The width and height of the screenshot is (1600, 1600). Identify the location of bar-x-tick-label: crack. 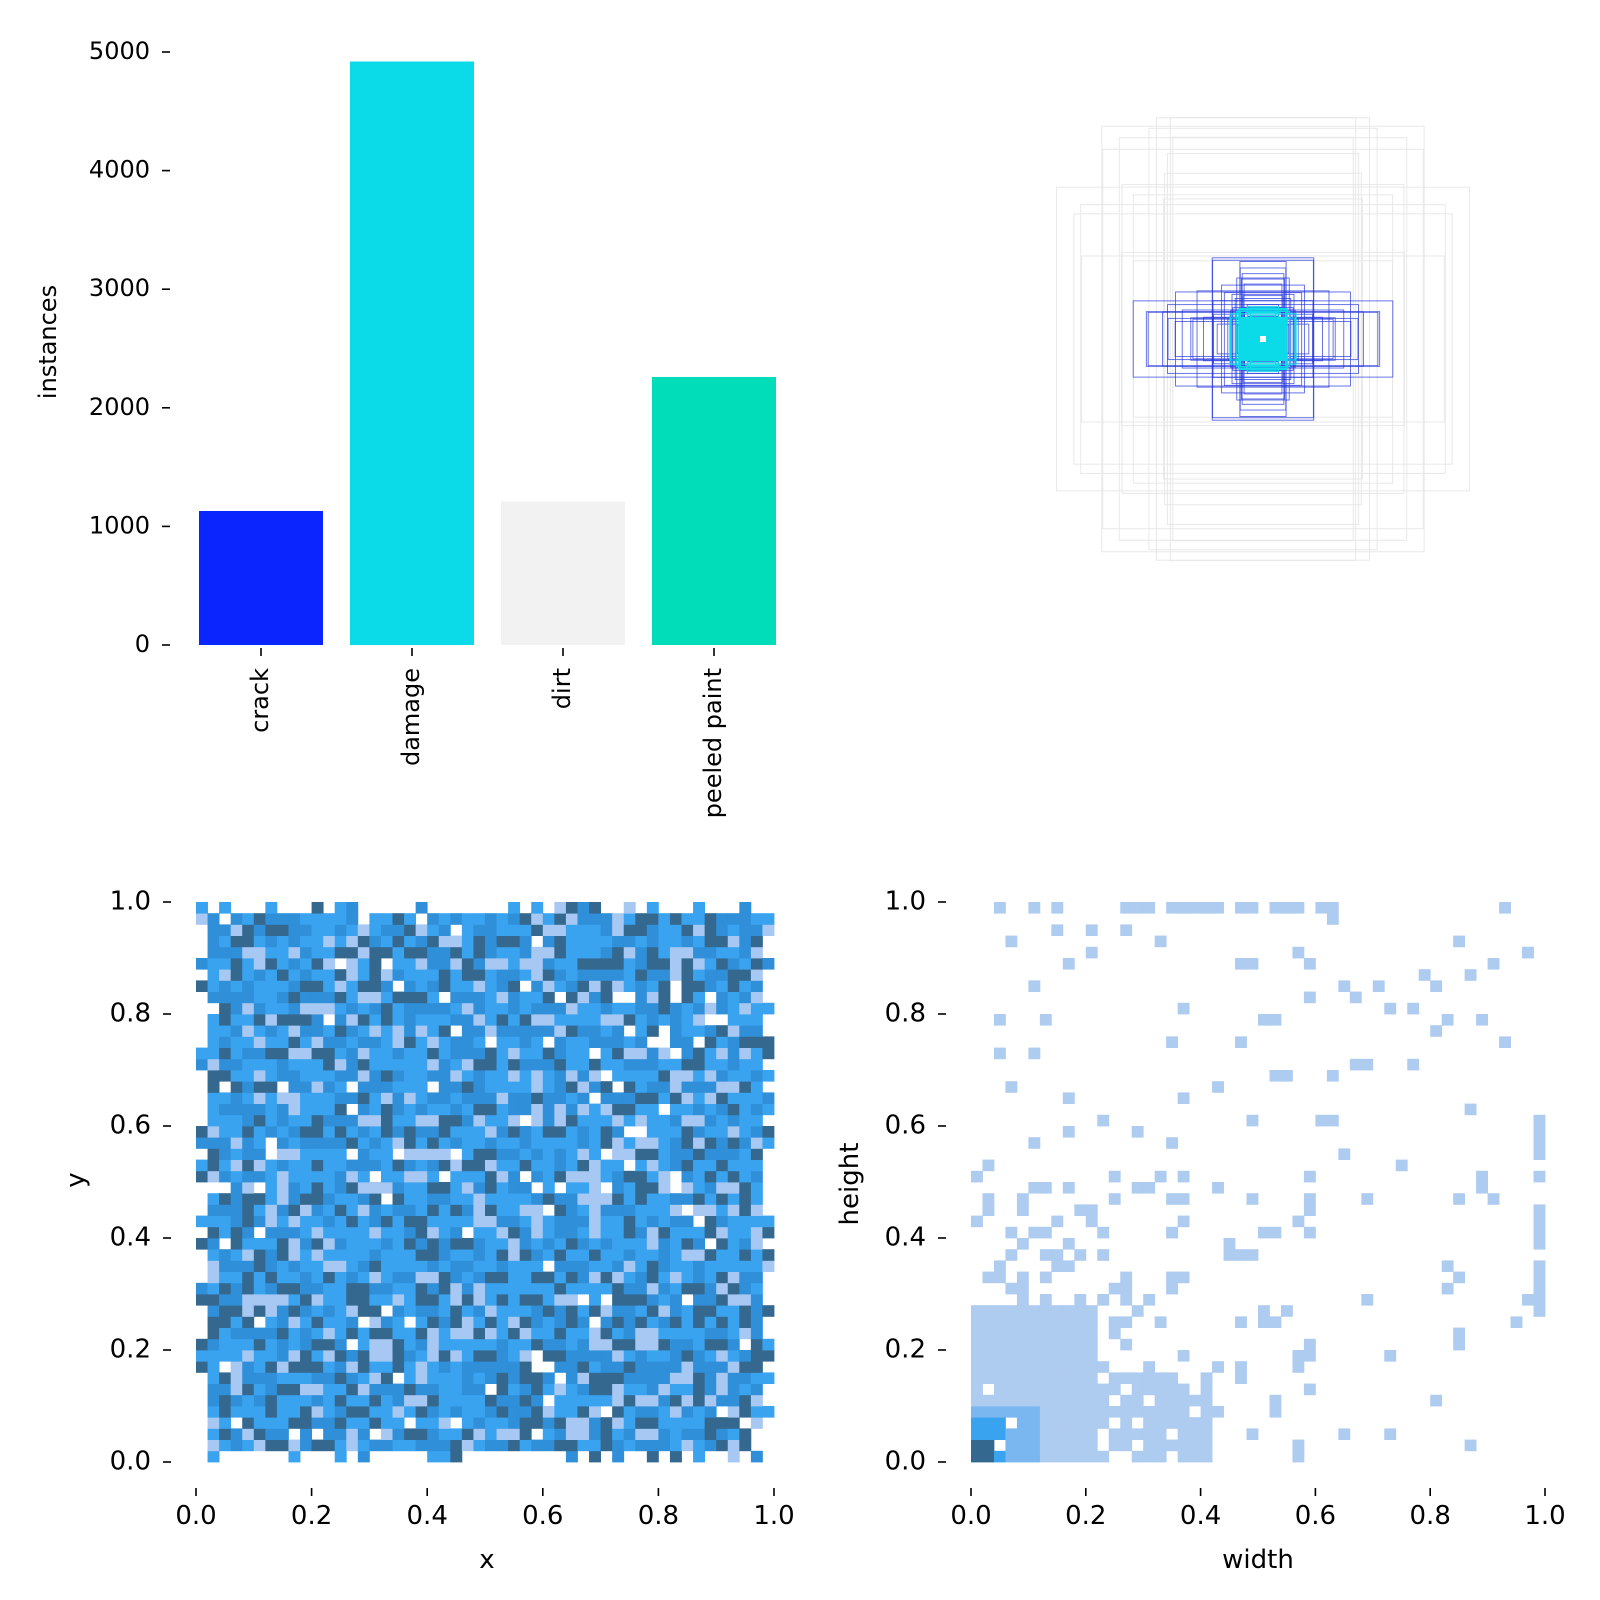
(260, 700).